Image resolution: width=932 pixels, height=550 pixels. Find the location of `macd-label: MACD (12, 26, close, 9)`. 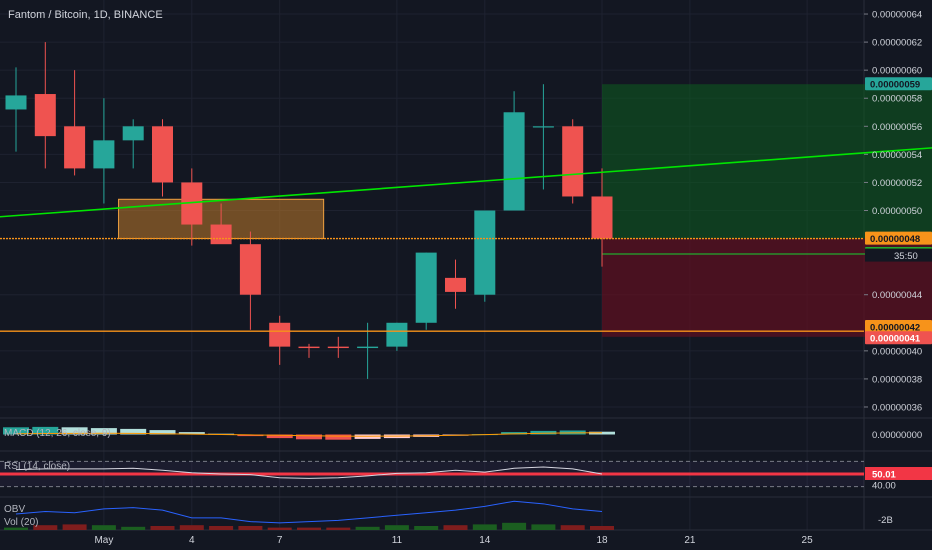

macd-label: MACD (12, 26, close, 9) is located at coordinates (57, 433).